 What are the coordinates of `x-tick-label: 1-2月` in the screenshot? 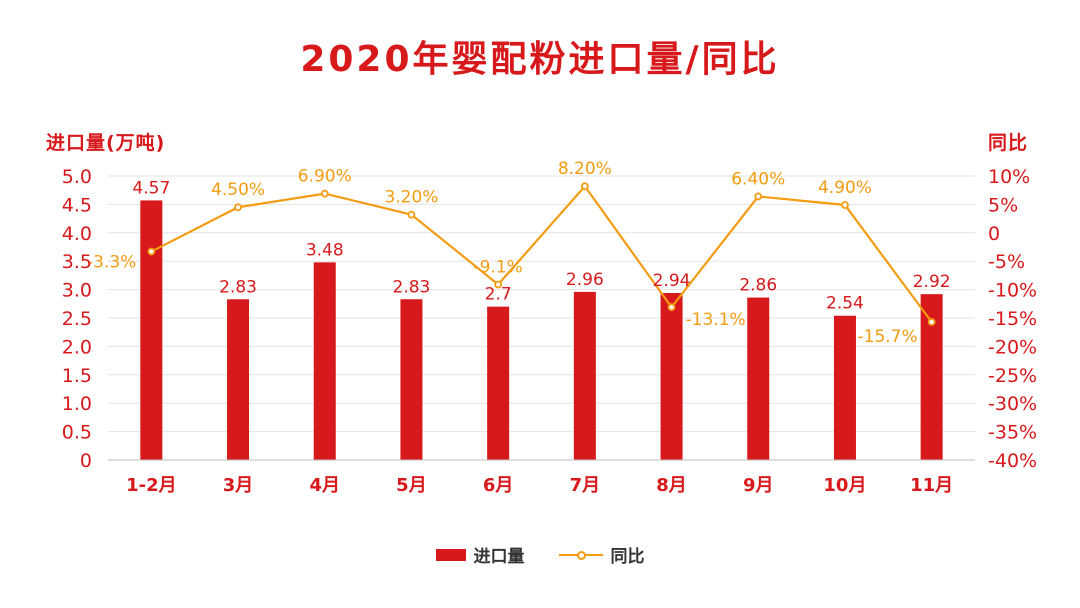 It's located at (151, 485).